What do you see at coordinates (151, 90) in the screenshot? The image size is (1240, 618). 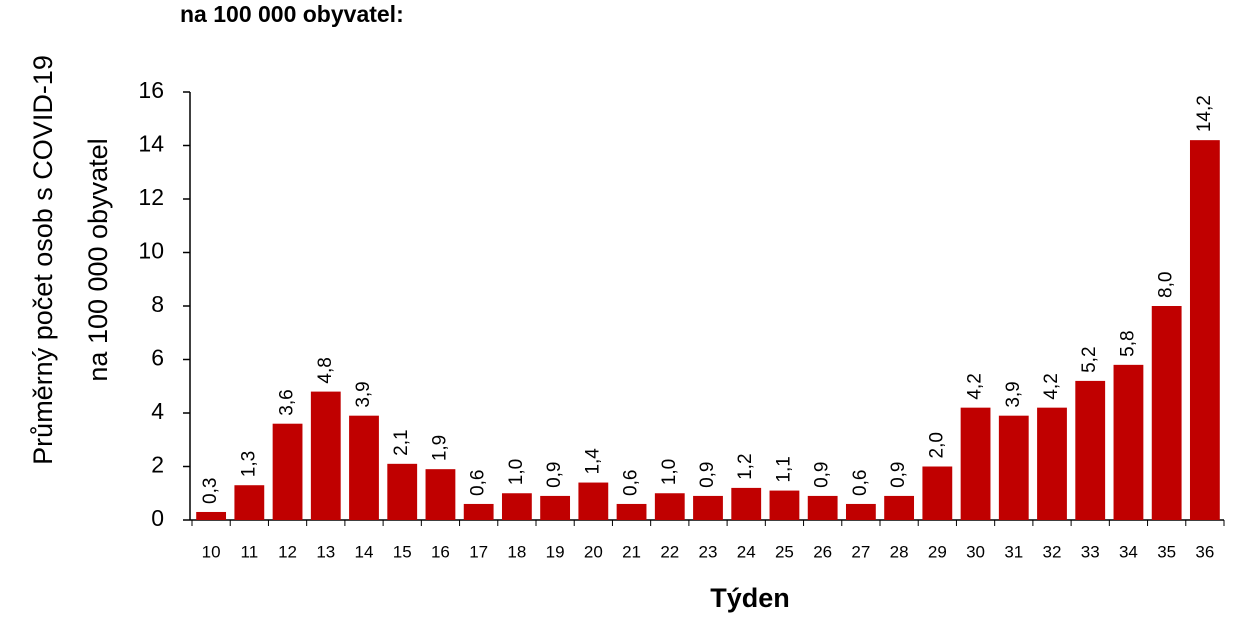 I see `y-tick-label: 16` at bounding box center [151, 90].